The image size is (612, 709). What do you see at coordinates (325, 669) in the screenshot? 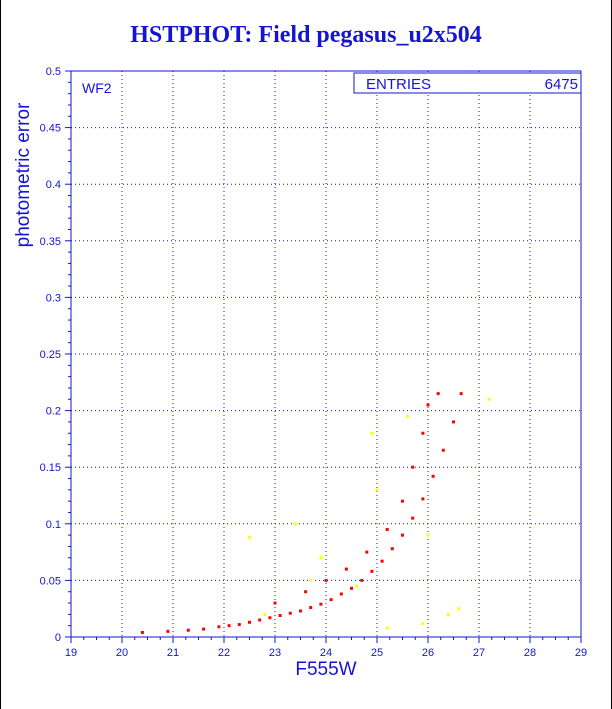
I see `x-axis-label: F555W` at bounding box center [325, 669].